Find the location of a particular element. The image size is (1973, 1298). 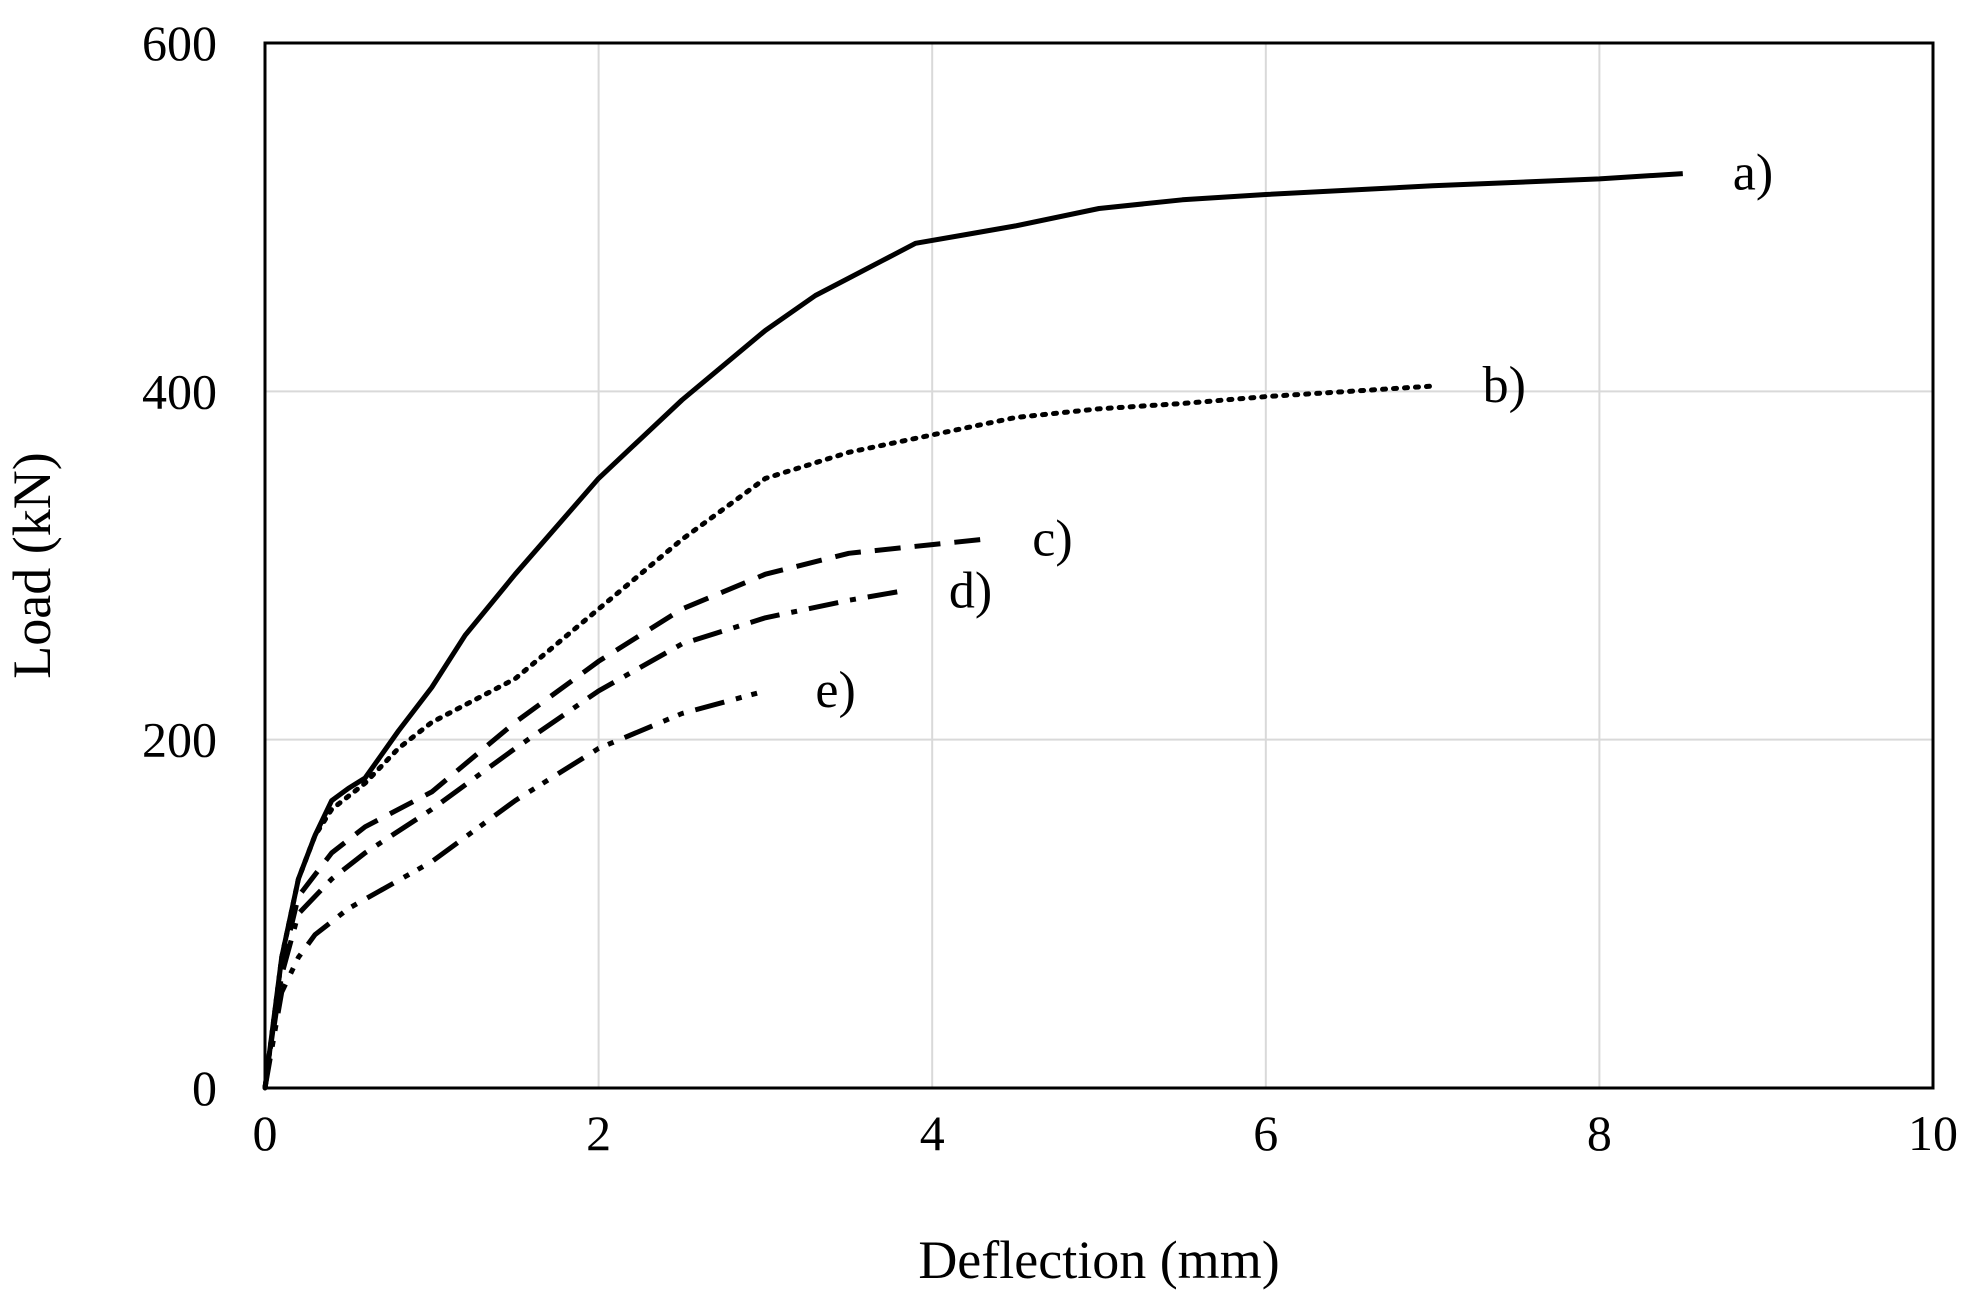

series-label-3: c) is located at coordinates (1052, 538).